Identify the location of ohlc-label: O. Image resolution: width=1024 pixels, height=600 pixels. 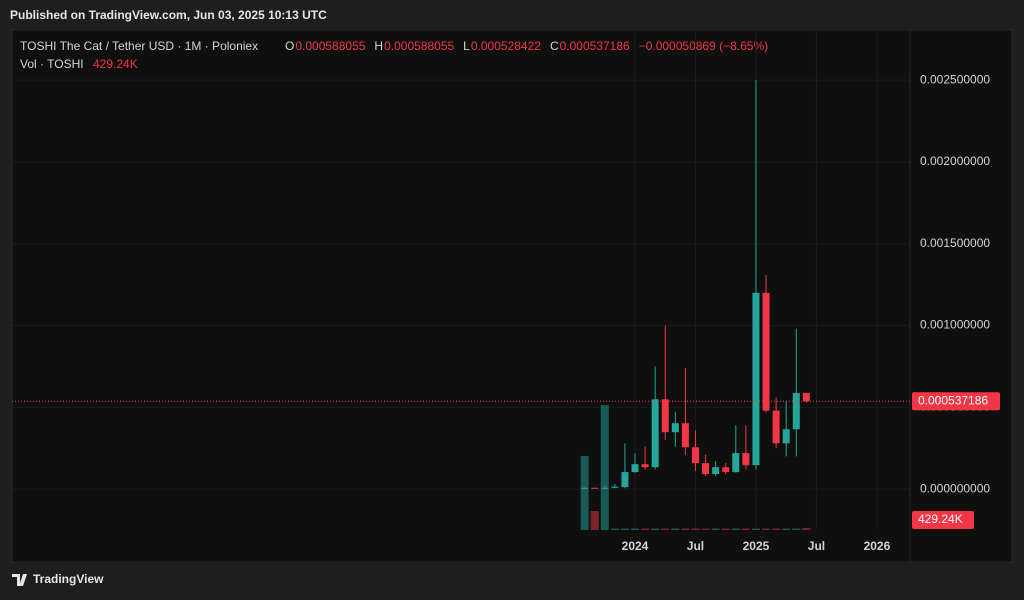
(289, 46).